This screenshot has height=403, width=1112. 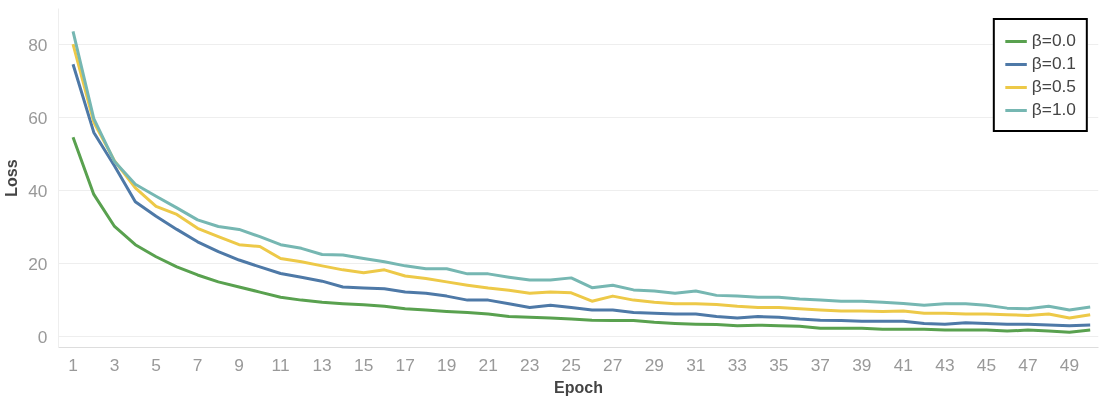 What do you see at coordinates (779, 364) in the screenshot?
I see `x-tick-label: 35` at bounding box center [779, 364].